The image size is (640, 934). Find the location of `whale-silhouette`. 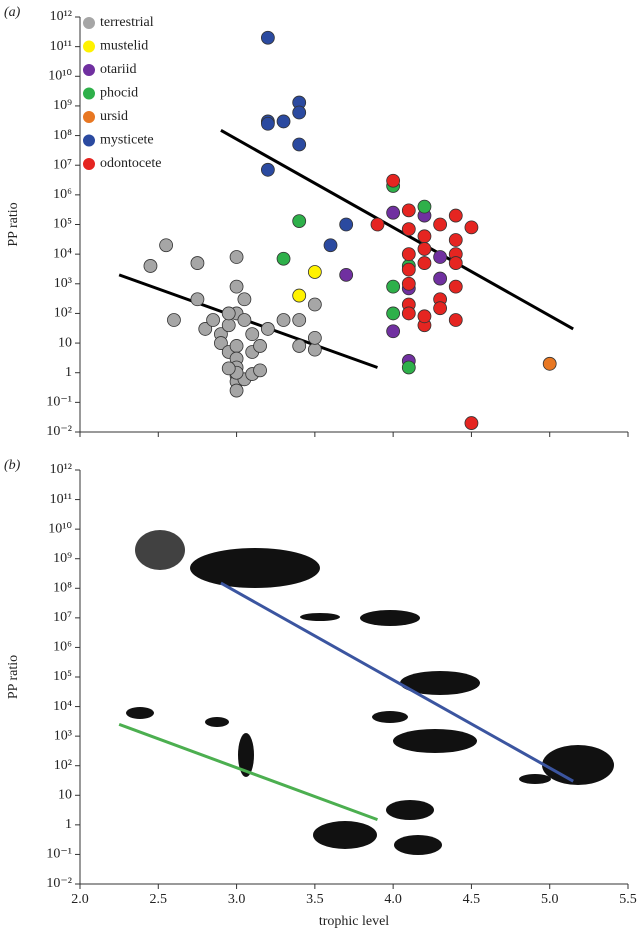

whale-silhouette is located at coordinates (255, 568).